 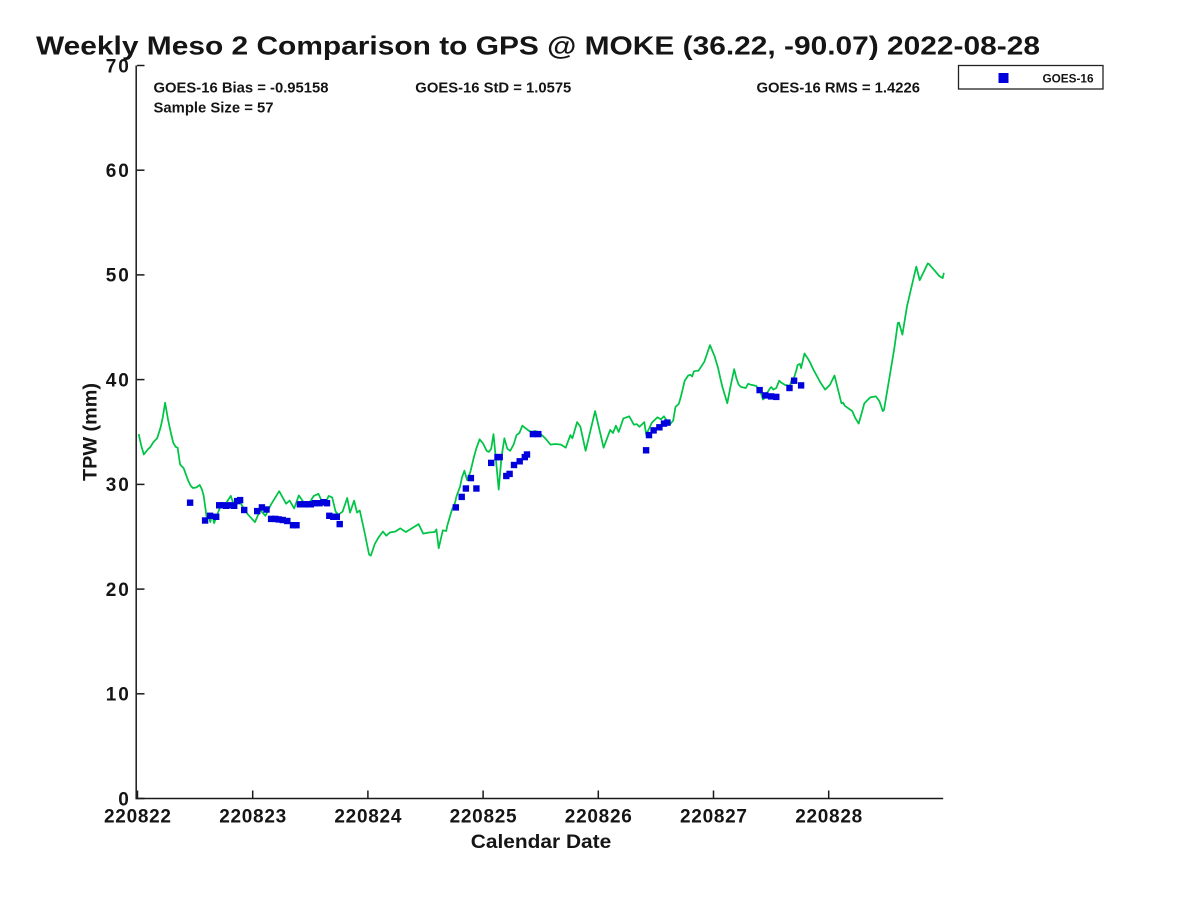 I want to click on svg-text: 220824, so click(x=367, y=817).